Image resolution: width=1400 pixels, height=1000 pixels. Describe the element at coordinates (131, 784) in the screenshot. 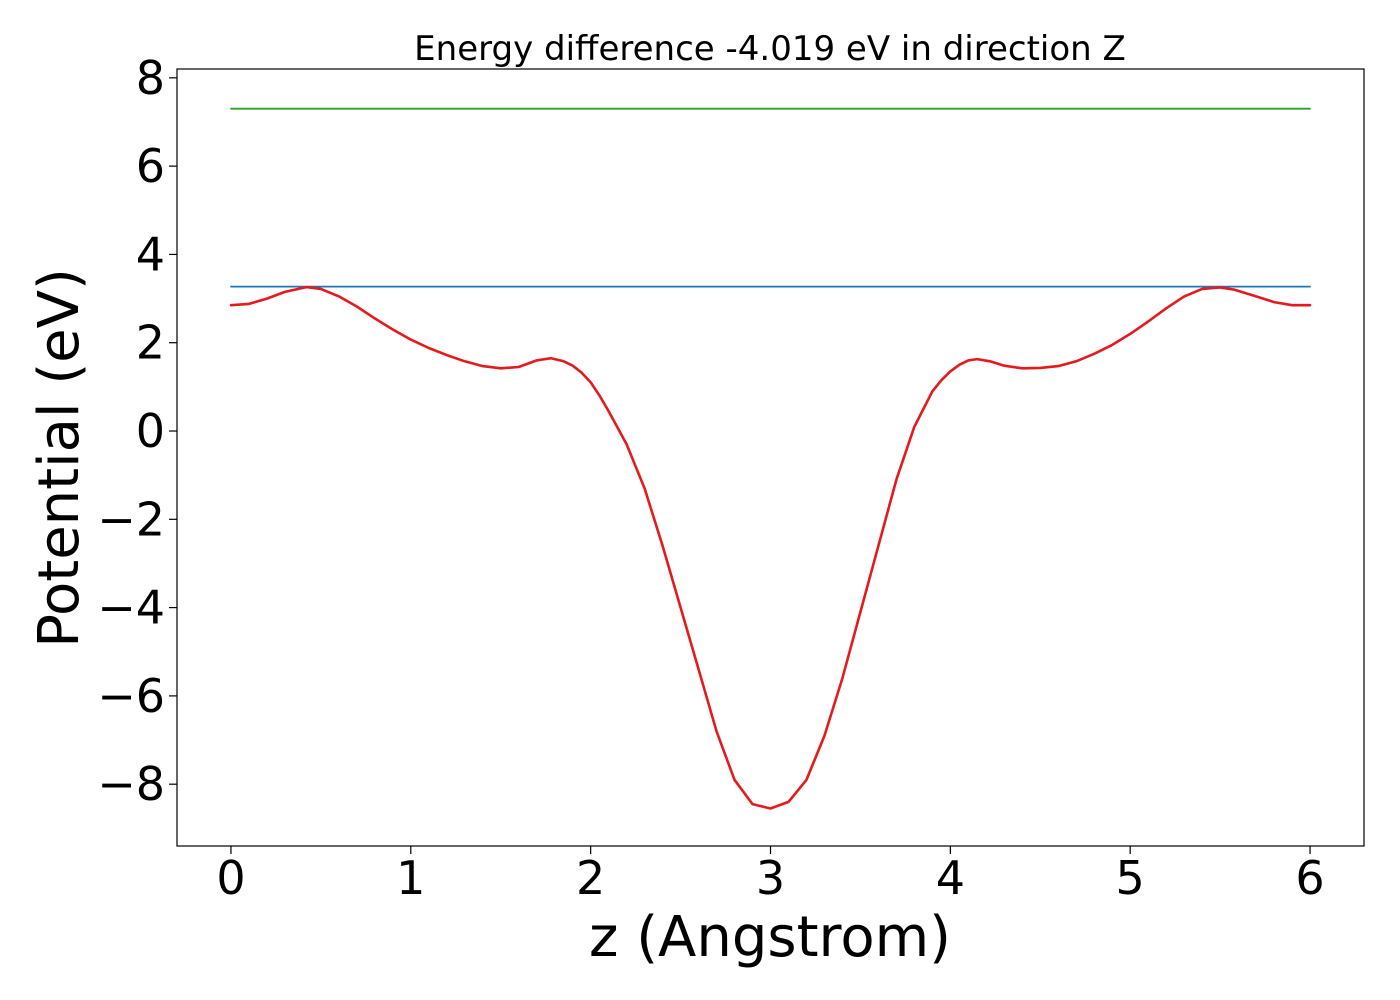

I see `y-tick-label: −8` at that location.